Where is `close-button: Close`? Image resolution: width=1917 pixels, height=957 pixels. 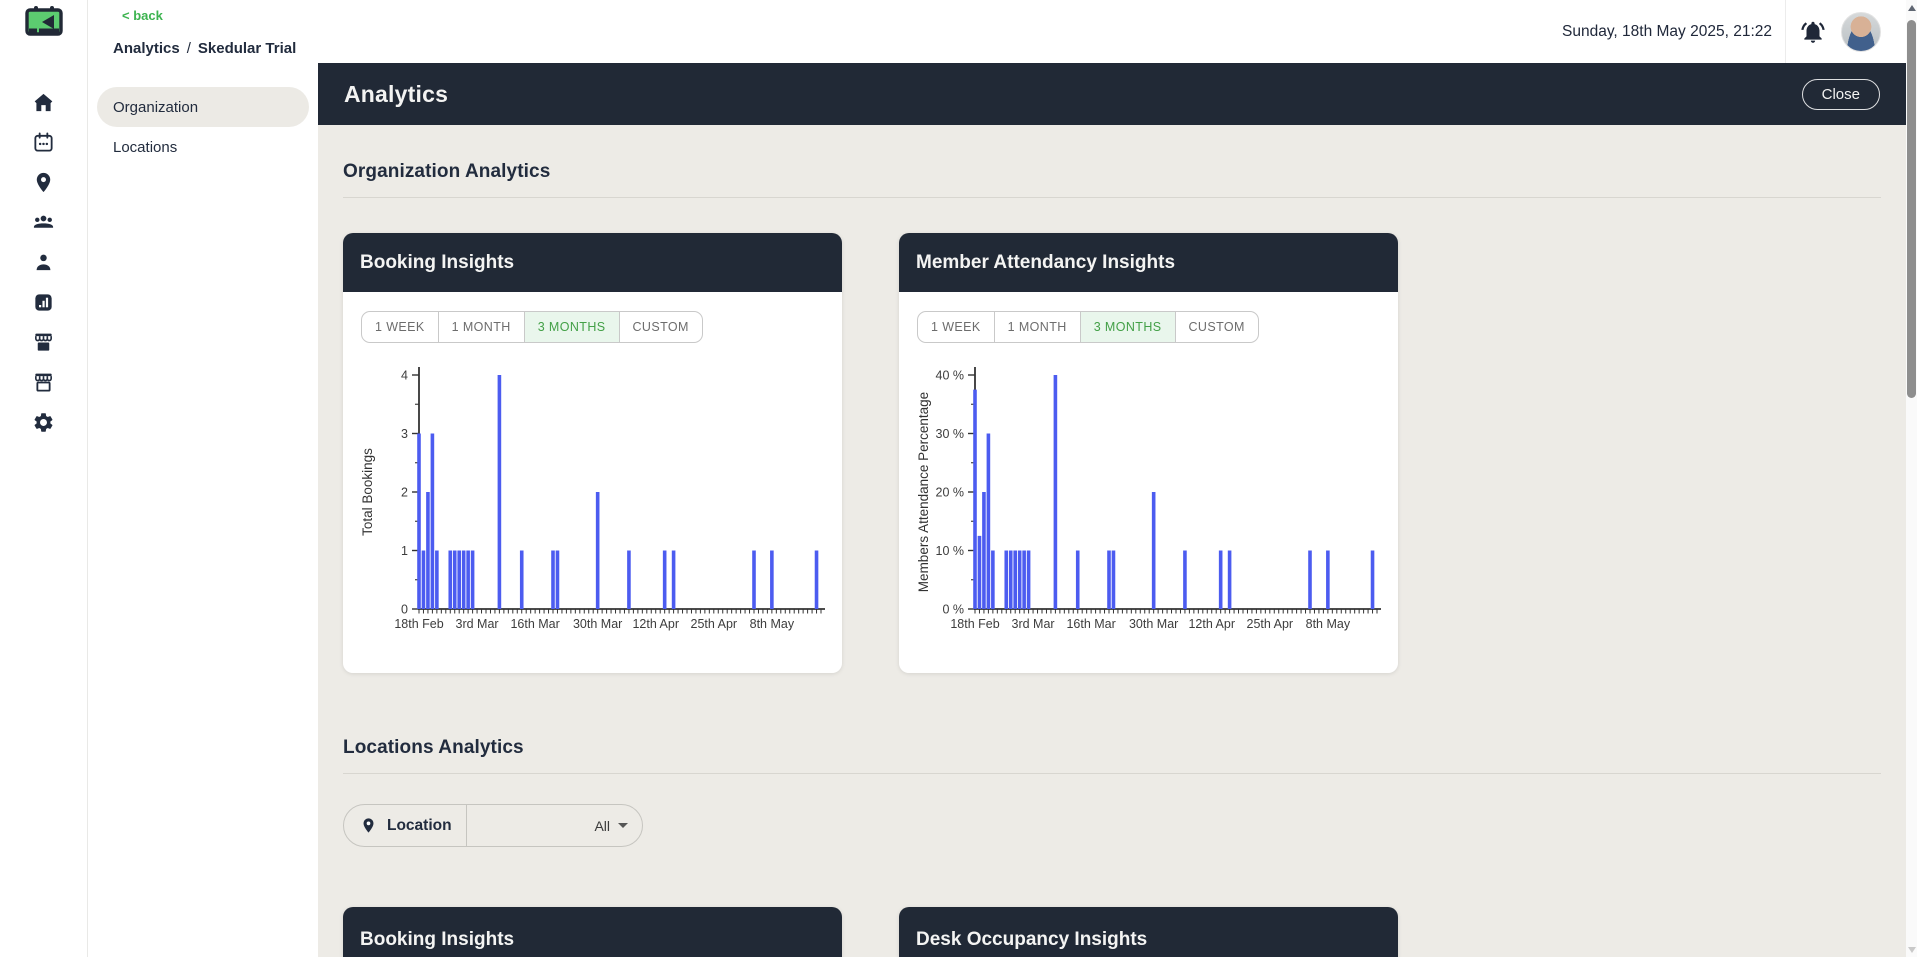
close-button: Close is located at coordinates (1840, 94).